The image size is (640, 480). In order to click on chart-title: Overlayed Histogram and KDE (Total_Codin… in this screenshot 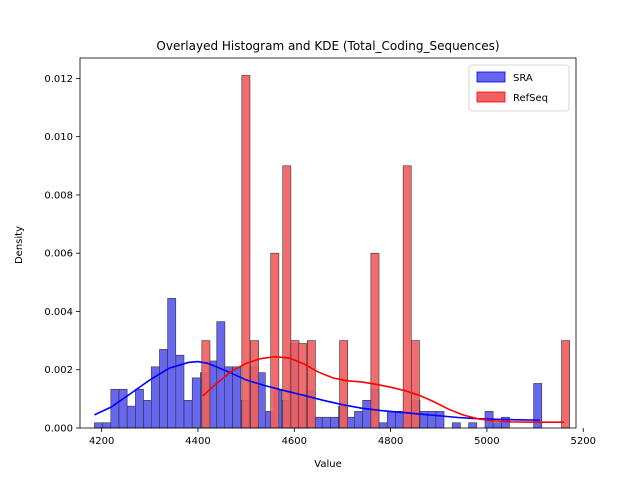, I will do `click(327, 46)`.